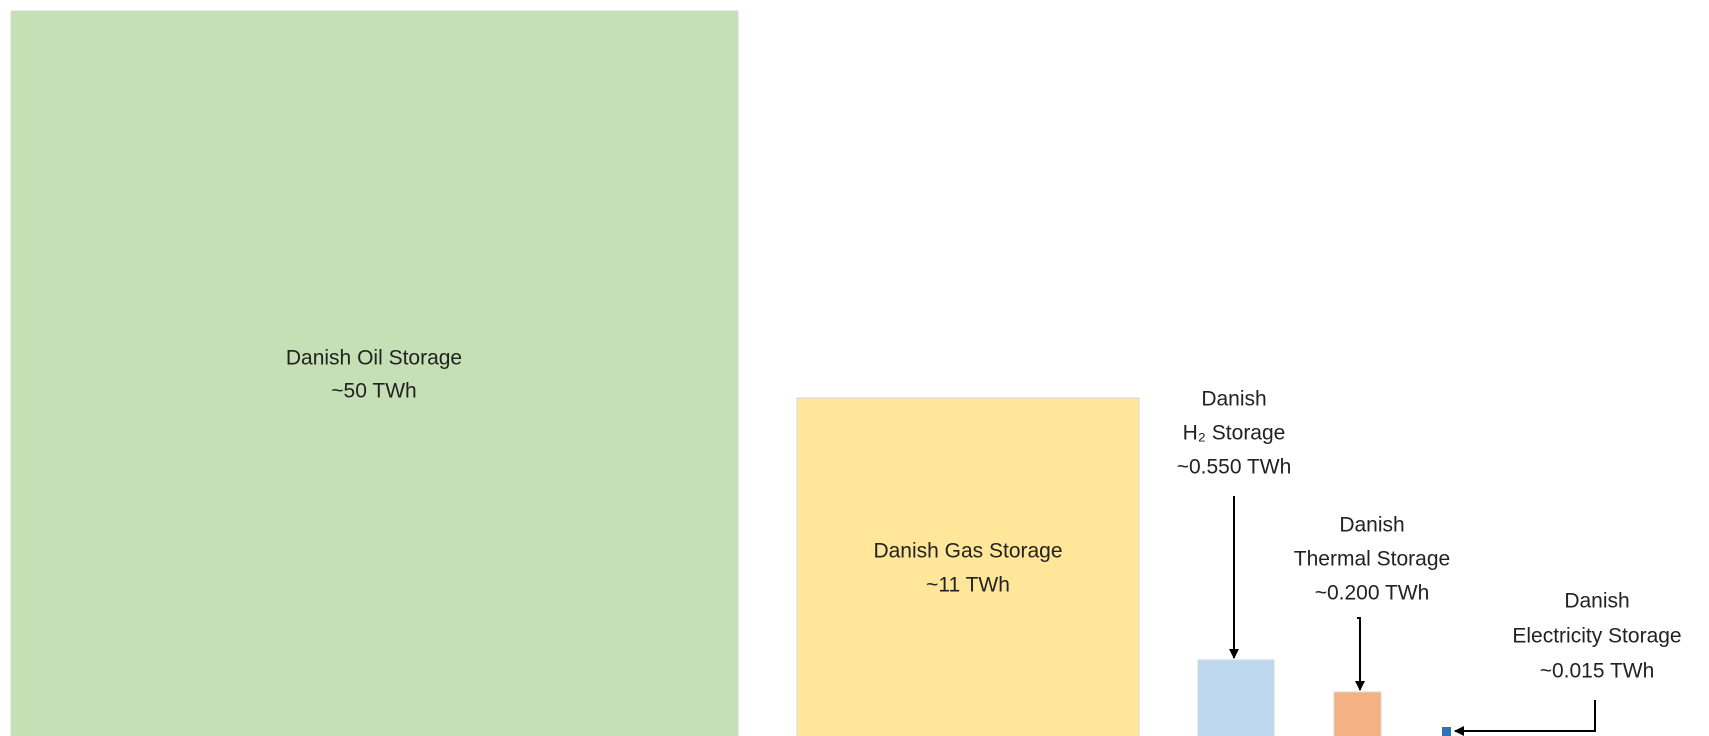 The image size is (1709, 736). What do you see at coordinates (968, 585) in the screenshot?
I see `node-label: ~11 TWh` at bounding box center [968, 585].